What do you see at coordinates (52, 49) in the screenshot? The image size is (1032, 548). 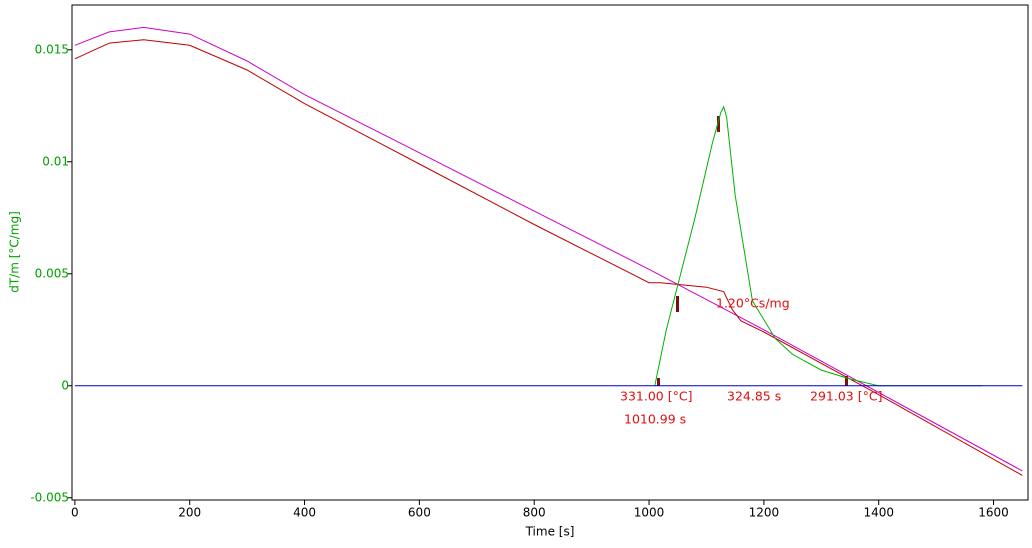 I see `y-tick-label: 0.015` at bounding box center [52, 49].